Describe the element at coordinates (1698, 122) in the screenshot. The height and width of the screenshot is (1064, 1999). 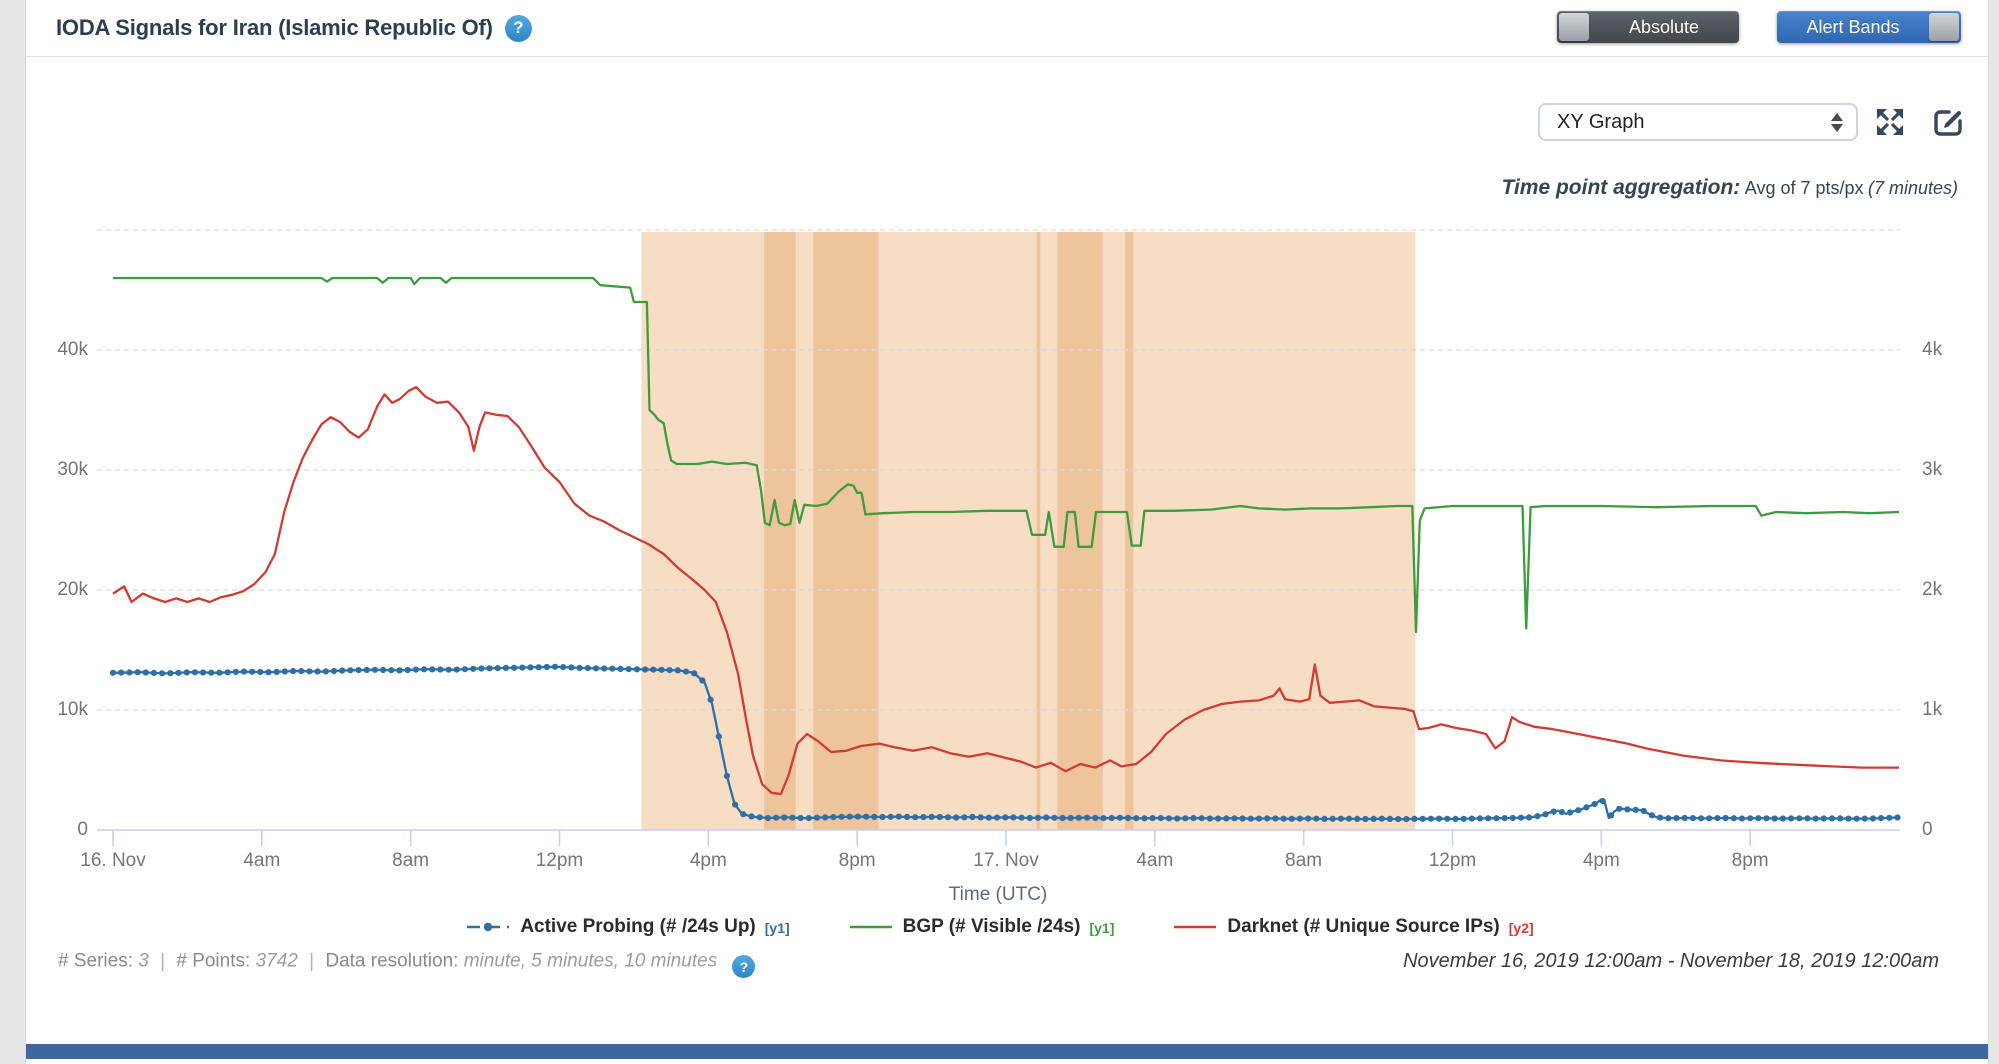
I see `graph-type-select: XY Graph` at that location.